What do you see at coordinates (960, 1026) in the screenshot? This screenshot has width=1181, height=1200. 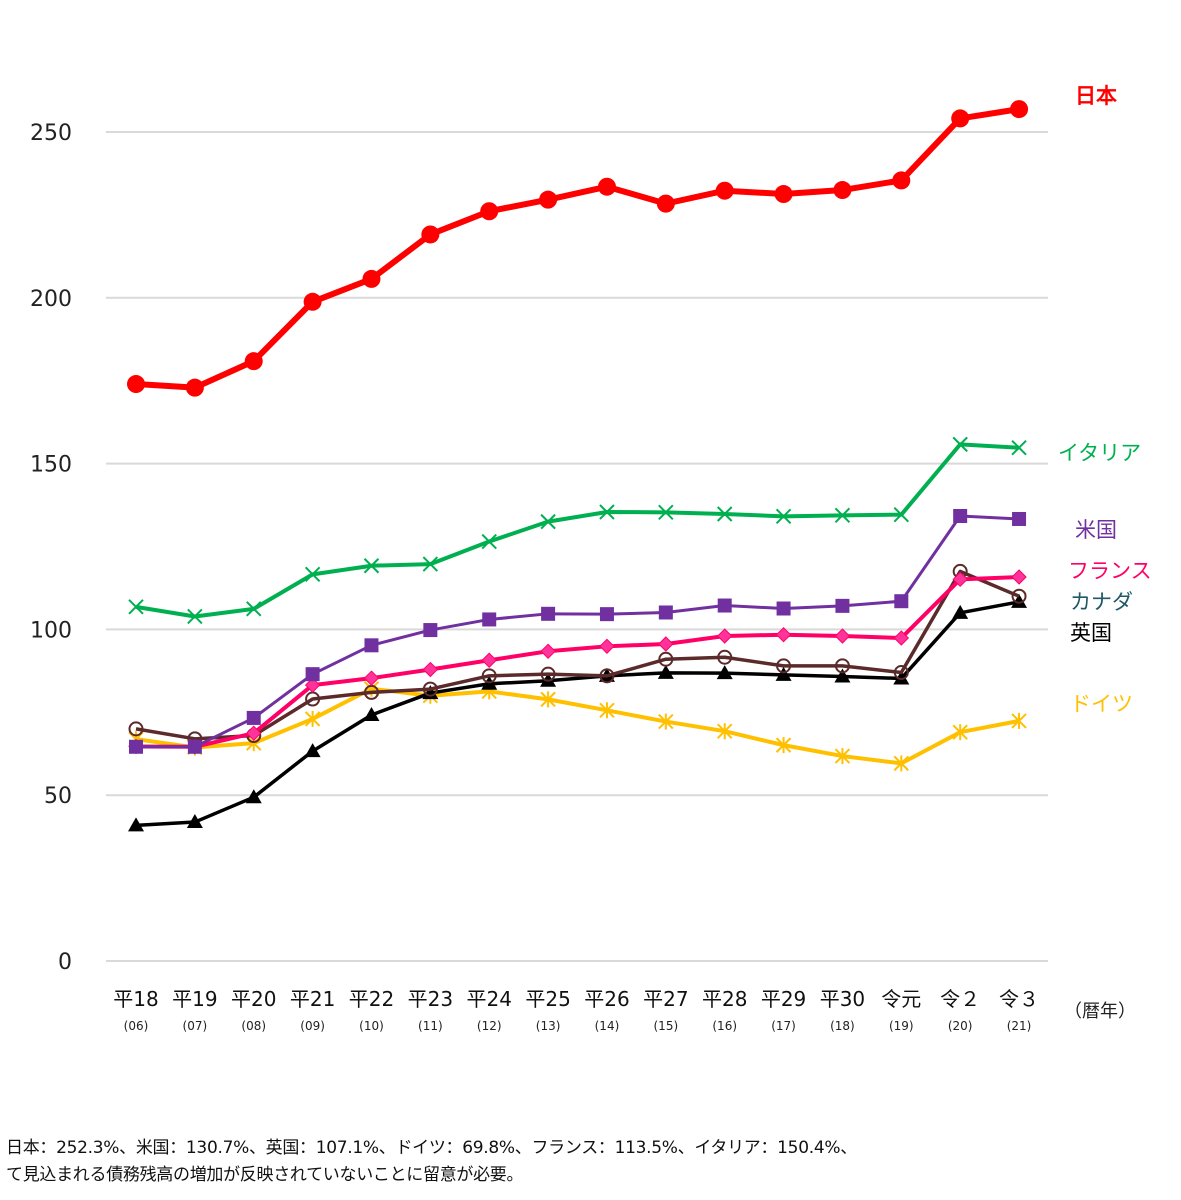 I see `x-tick-sublabel: (20)` at bounding box center [960, 1026].